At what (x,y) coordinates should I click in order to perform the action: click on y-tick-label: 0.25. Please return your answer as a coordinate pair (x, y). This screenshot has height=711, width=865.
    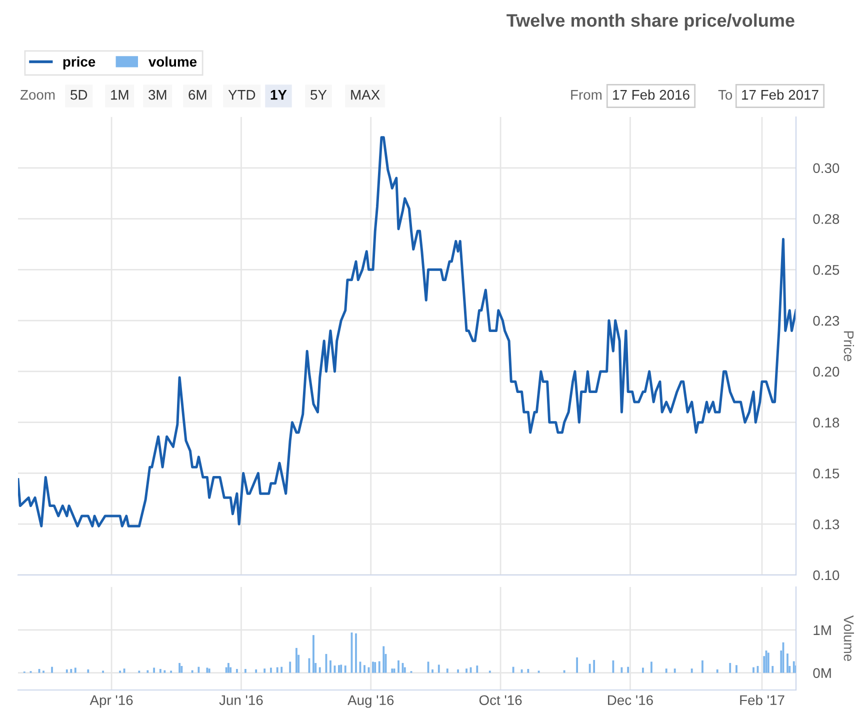
    Looking at the image, I should click on (826, 270).